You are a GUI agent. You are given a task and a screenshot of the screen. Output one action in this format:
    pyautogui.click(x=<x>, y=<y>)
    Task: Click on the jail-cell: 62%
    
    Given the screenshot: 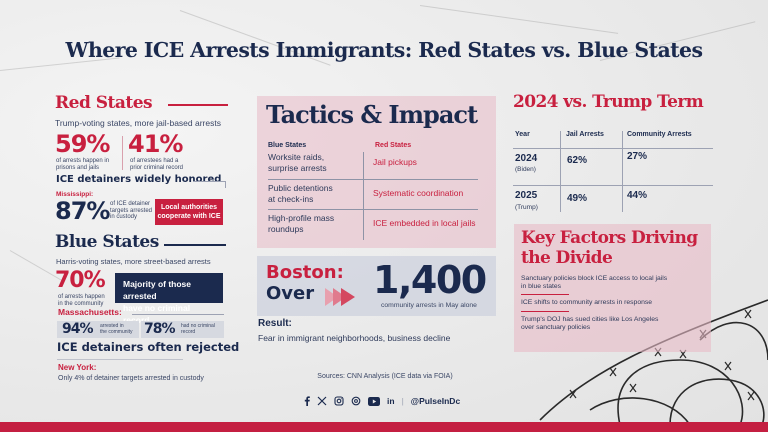 What is the action you would take?
    pyautogui.click(x=577, y=160)
    